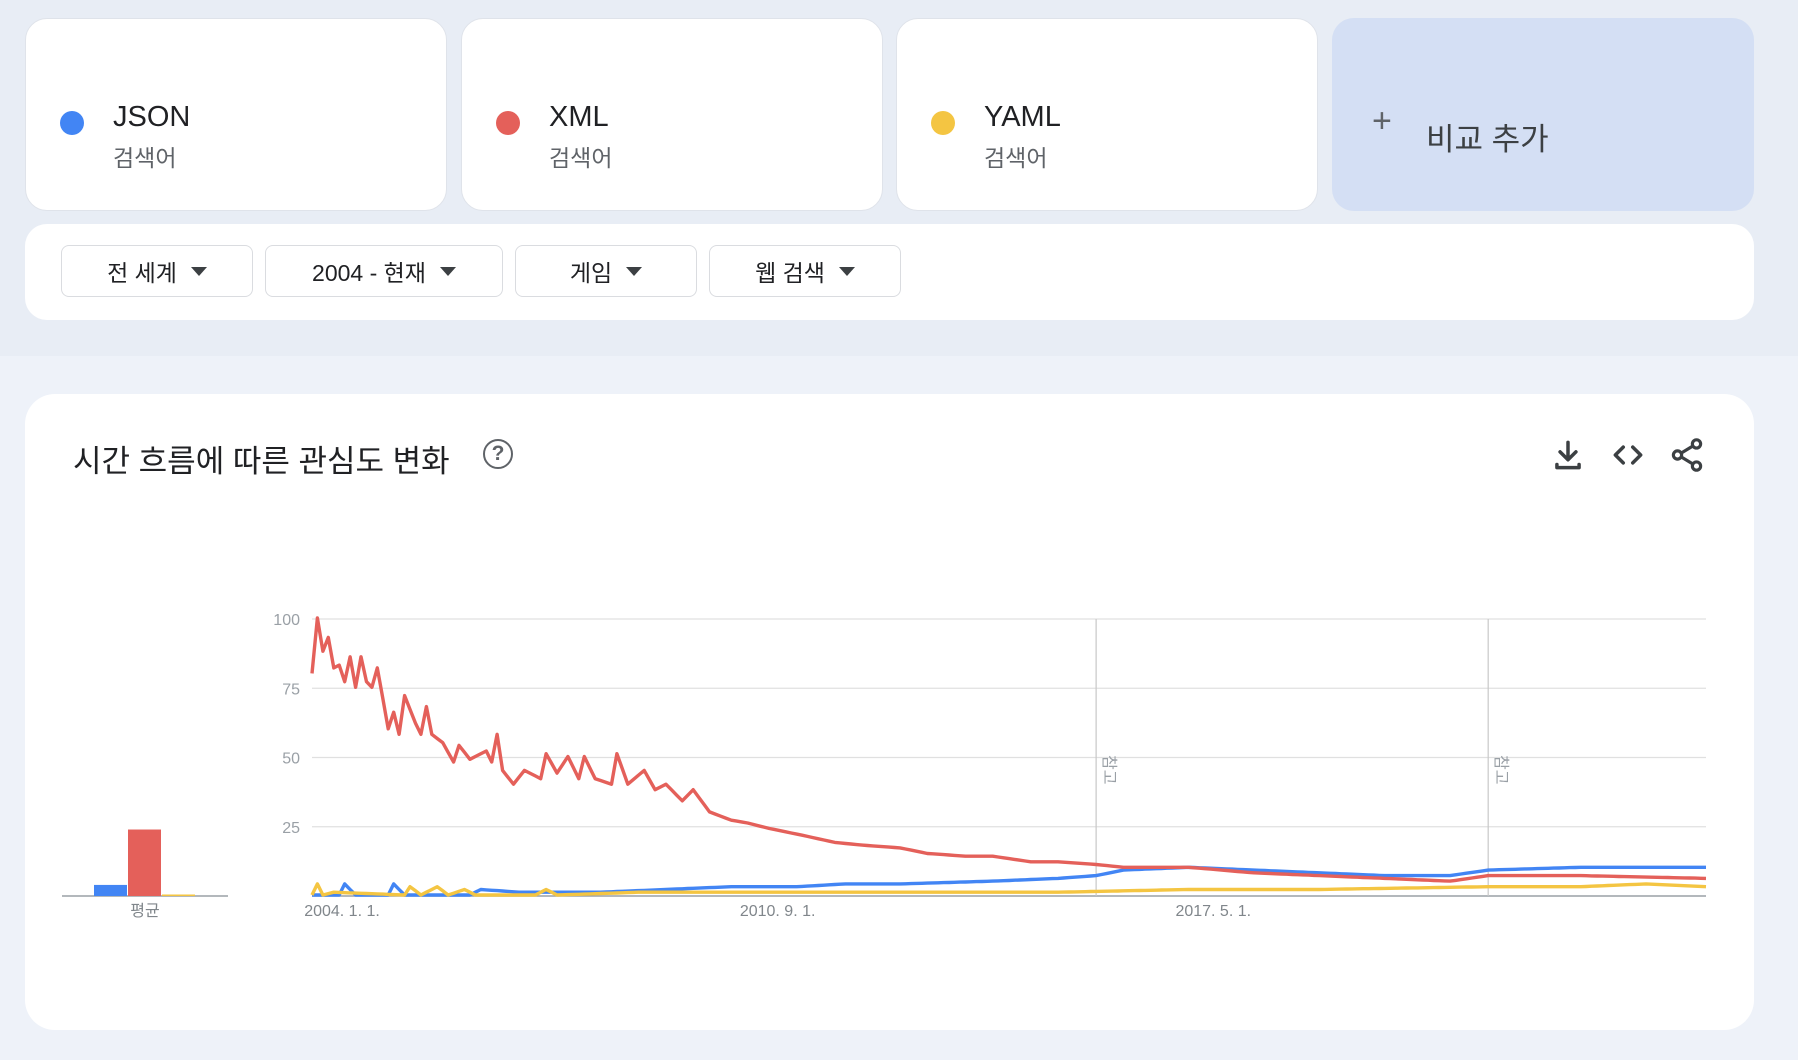 This screenshot has height=1060, width=1798. I want to click on series-dot-json, so click(72, 123).